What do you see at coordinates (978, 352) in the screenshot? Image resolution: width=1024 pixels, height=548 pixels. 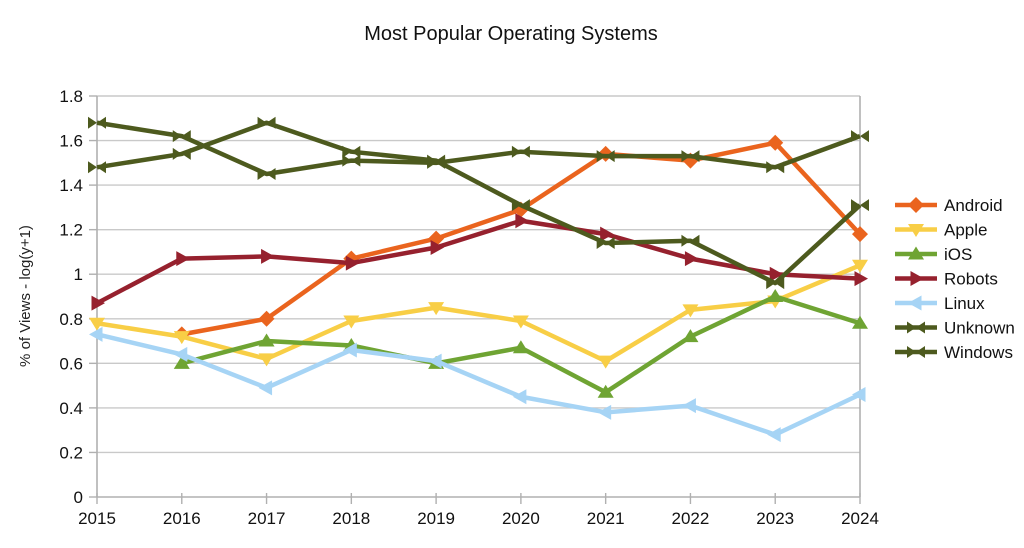 I see `legend-label-windows: Windows` at bounding box center [978, 352].